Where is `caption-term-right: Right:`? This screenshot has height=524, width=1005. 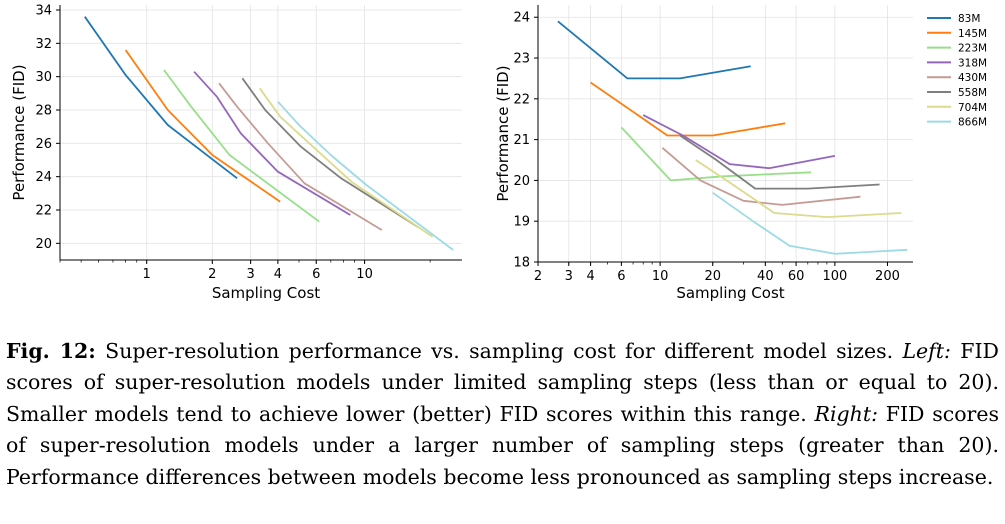
caption-term-right: Right: is located at coordinates (846, 413).